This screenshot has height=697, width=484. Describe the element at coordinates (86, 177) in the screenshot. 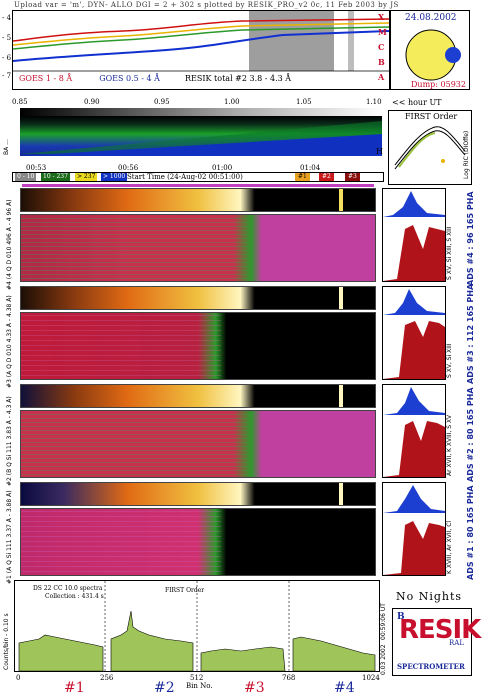

I see `legend-chip-2: > 237` at that location.